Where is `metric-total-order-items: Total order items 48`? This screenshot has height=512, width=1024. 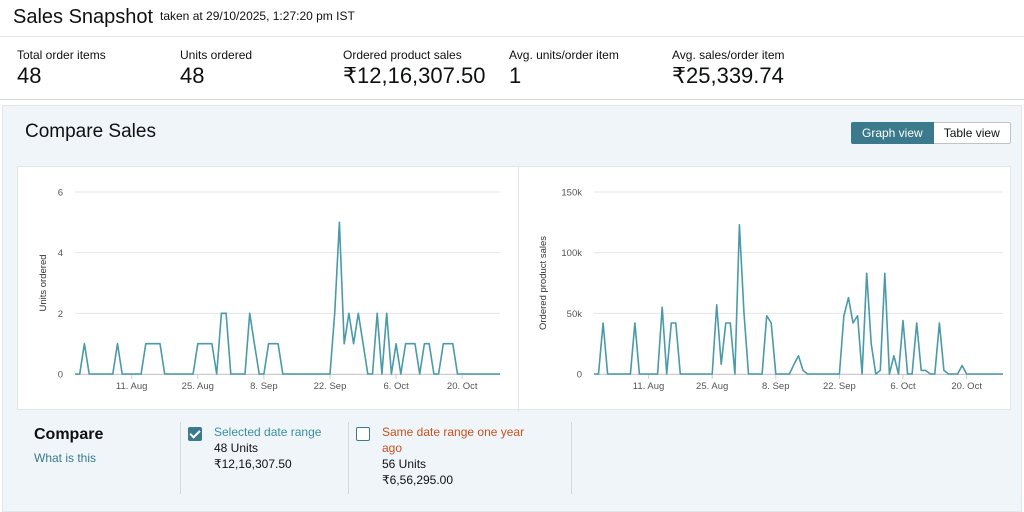
metric-total-order-items: Total order items 48 is located at coordinates (61, 68).